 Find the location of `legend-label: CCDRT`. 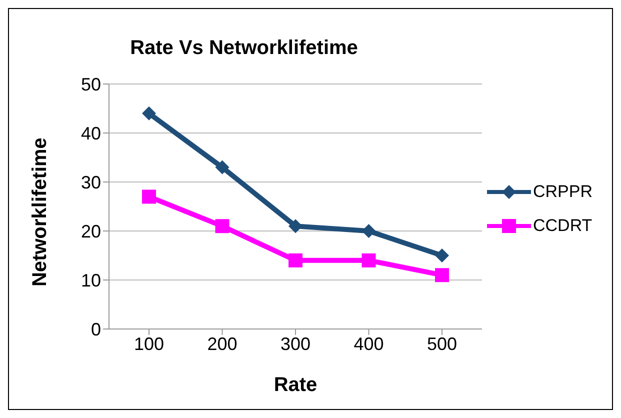

legend-label: CCDRT is located at coordinates (562, 226).